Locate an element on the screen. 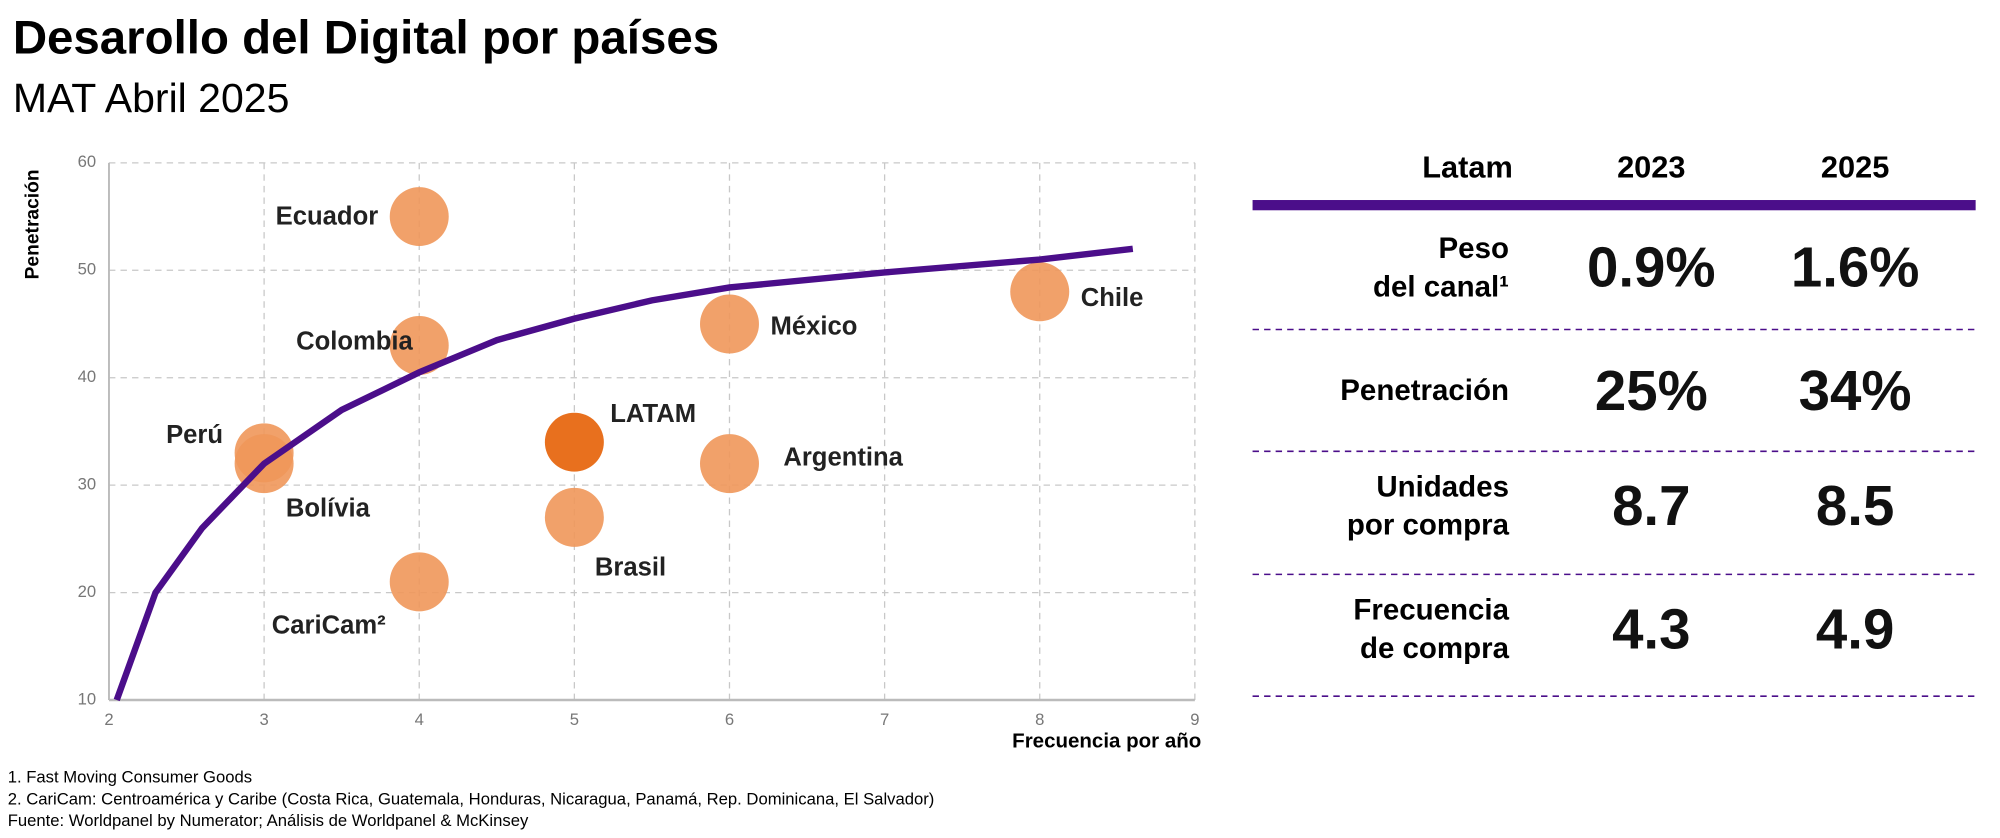 Image resolution: width=2000 pixels, height=838 pixels. y-tick-label: 30 is located at coordinates (87, 484).